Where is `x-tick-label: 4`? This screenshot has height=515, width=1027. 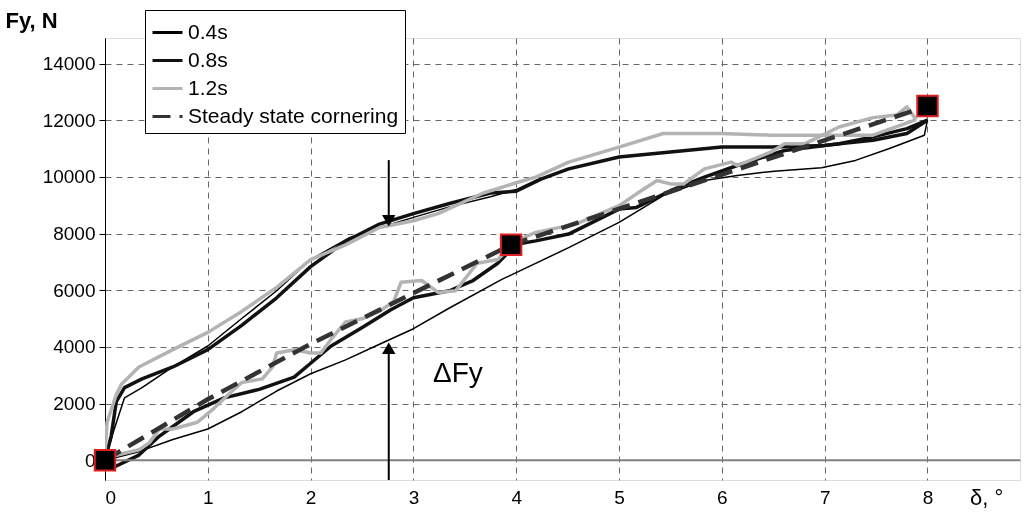
x-tick-label: 4 is located at coordinates (517, 497).